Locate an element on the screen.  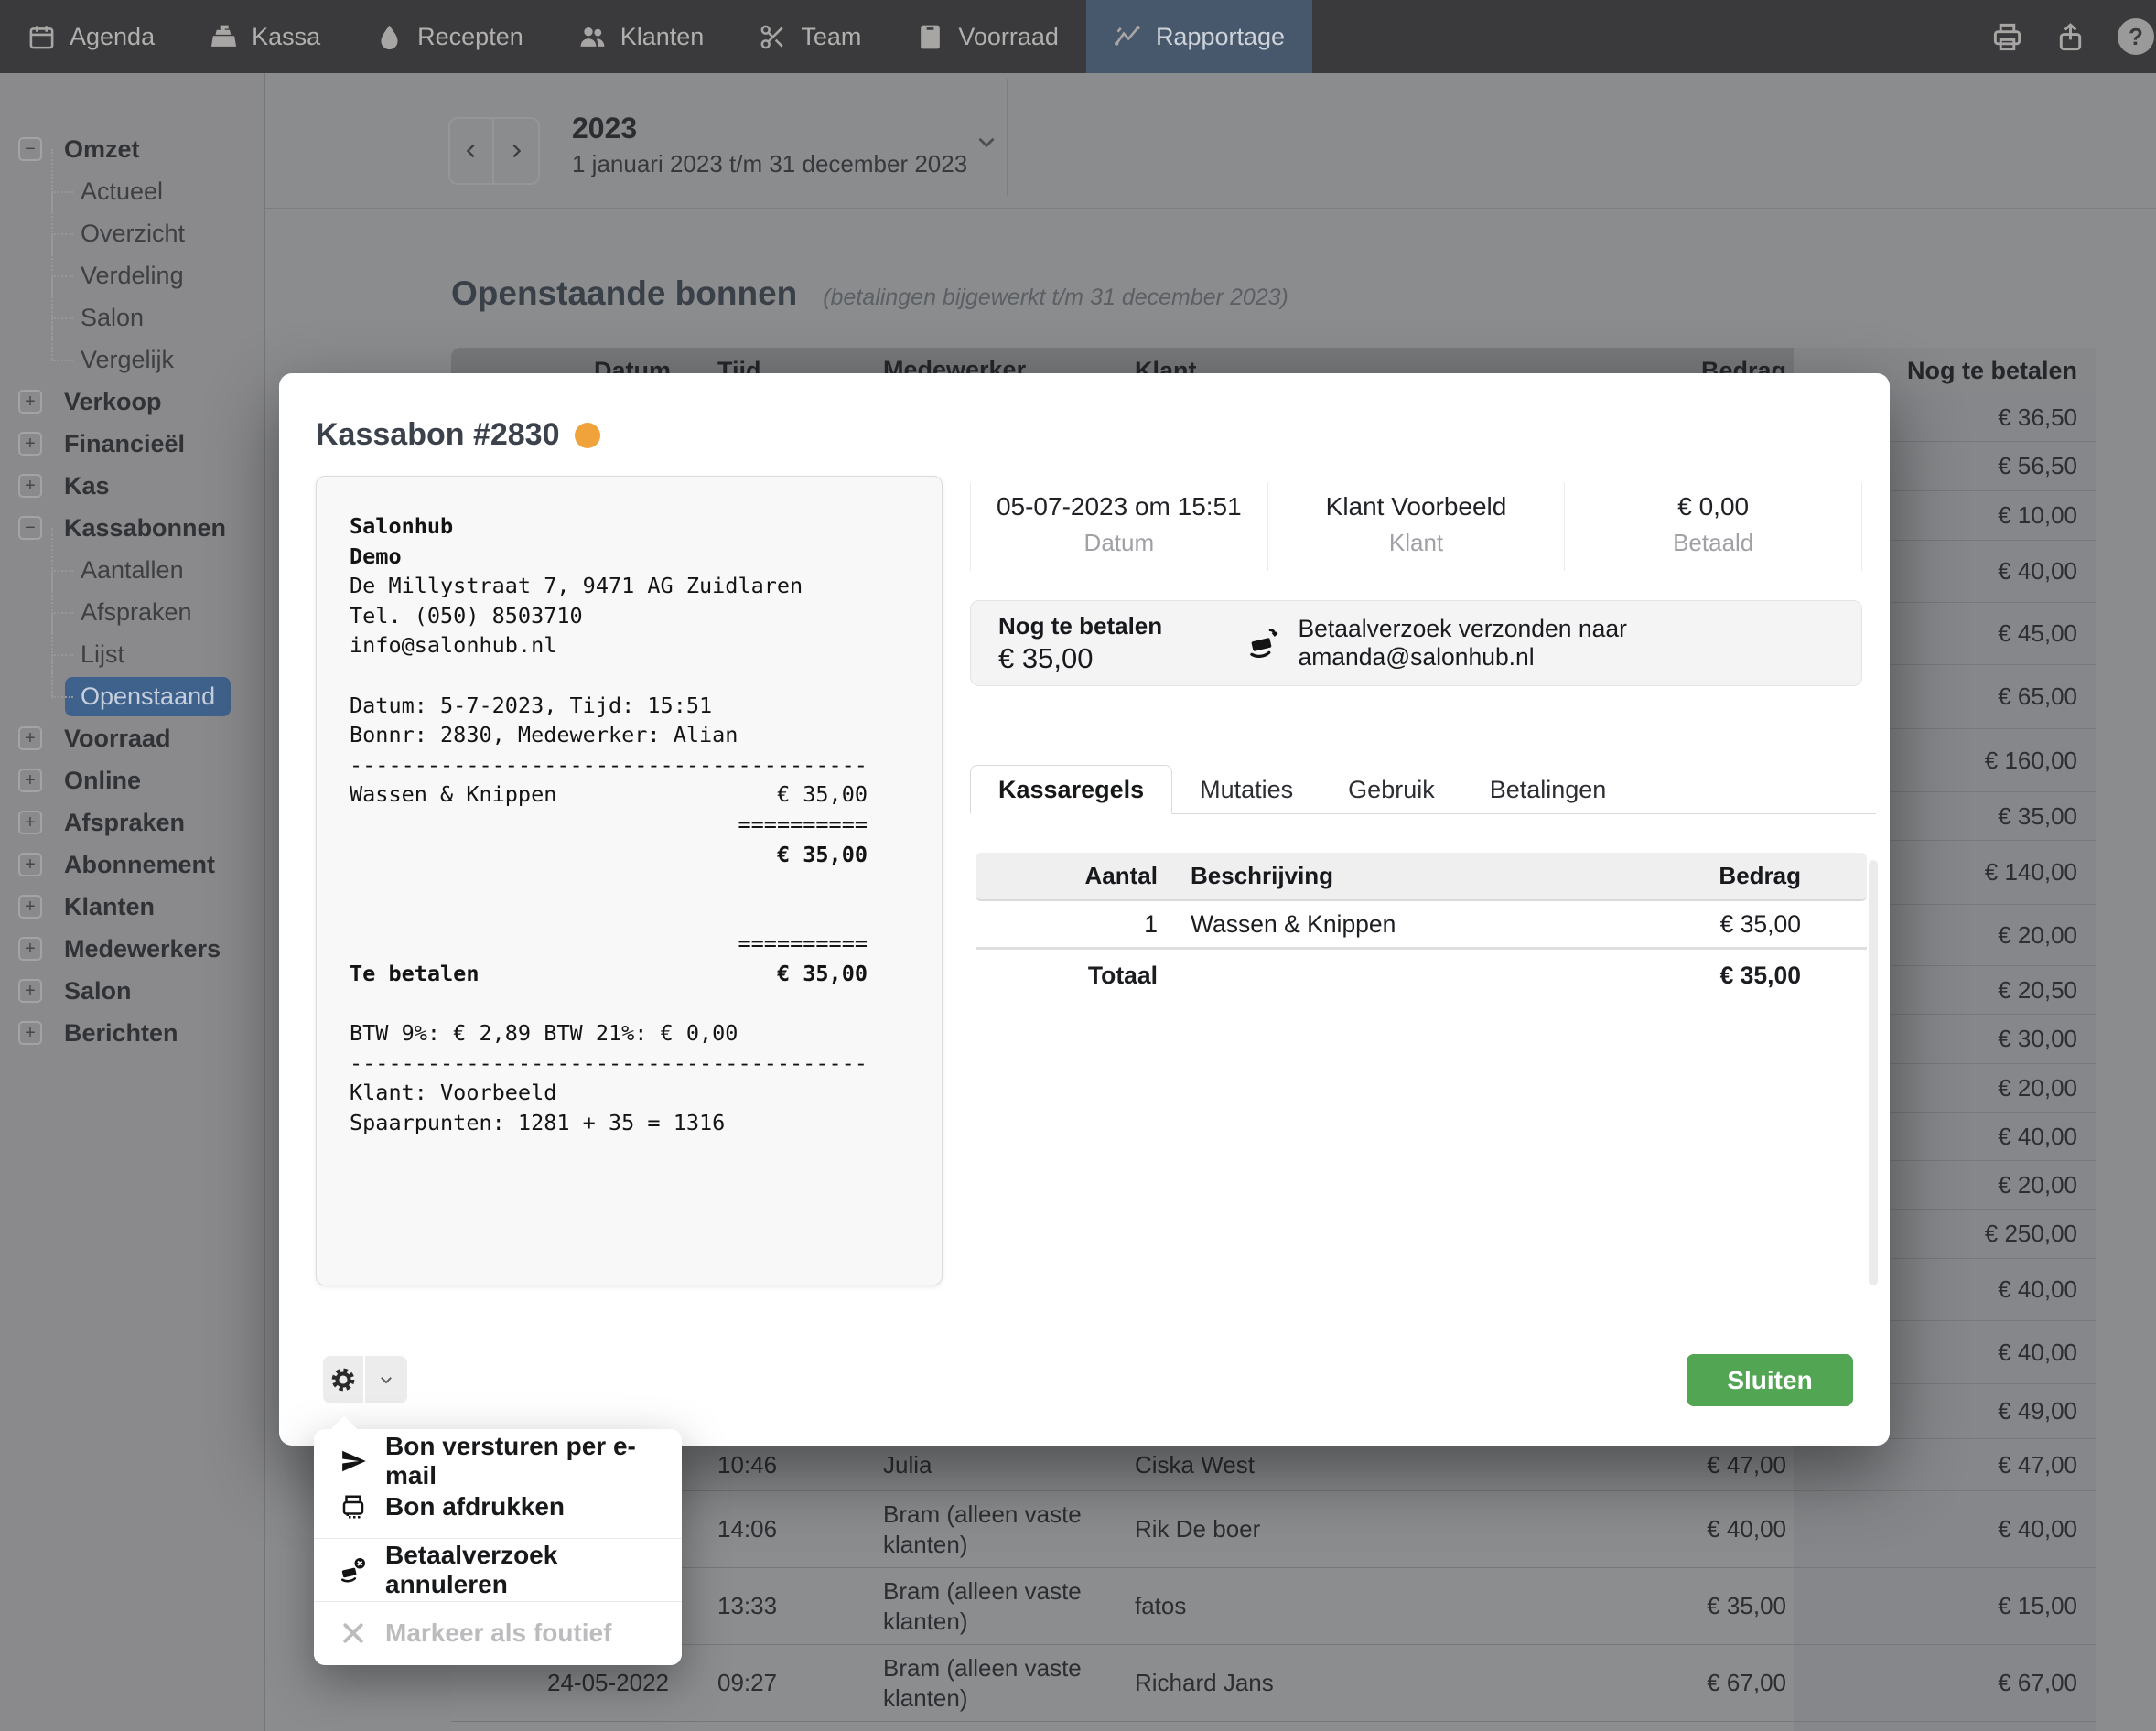
printer-icon is located at coordinates (2007, 37).